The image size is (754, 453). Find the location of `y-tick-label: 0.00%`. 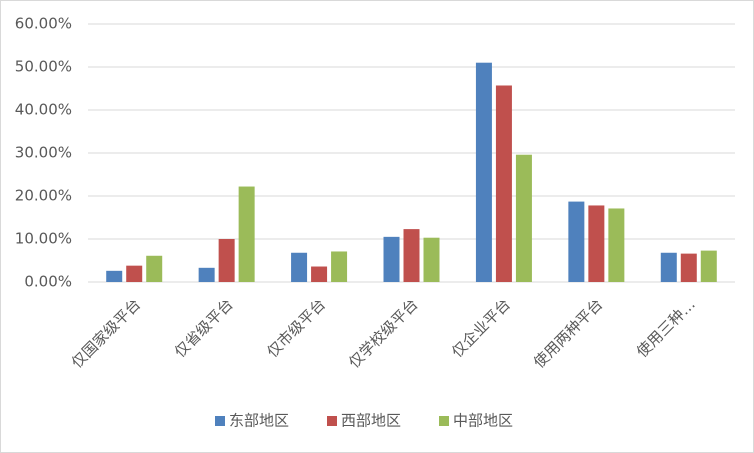

y-tick-label: 0.00% is located at coordinates (48, 282).